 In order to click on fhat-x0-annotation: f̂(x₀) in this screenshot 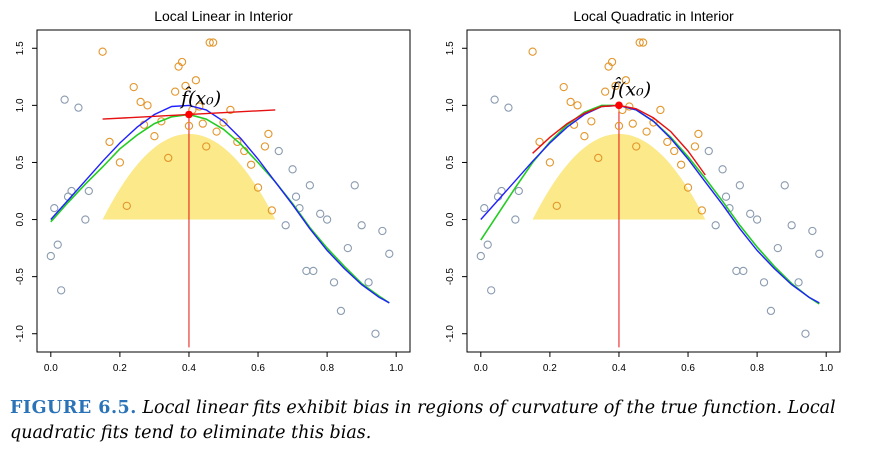, I will do `click(200, 97)`.